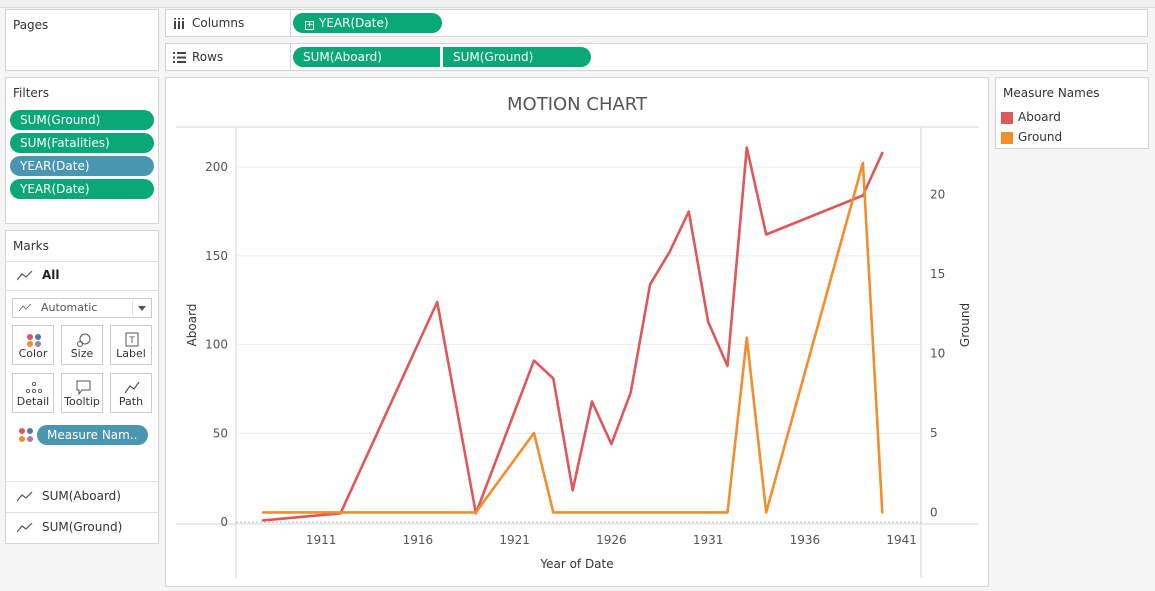  What do you see at coordinates (69, 307) in the screenshot?
I see `mark-type-value: Automatic` at bounding box center [69, 307].